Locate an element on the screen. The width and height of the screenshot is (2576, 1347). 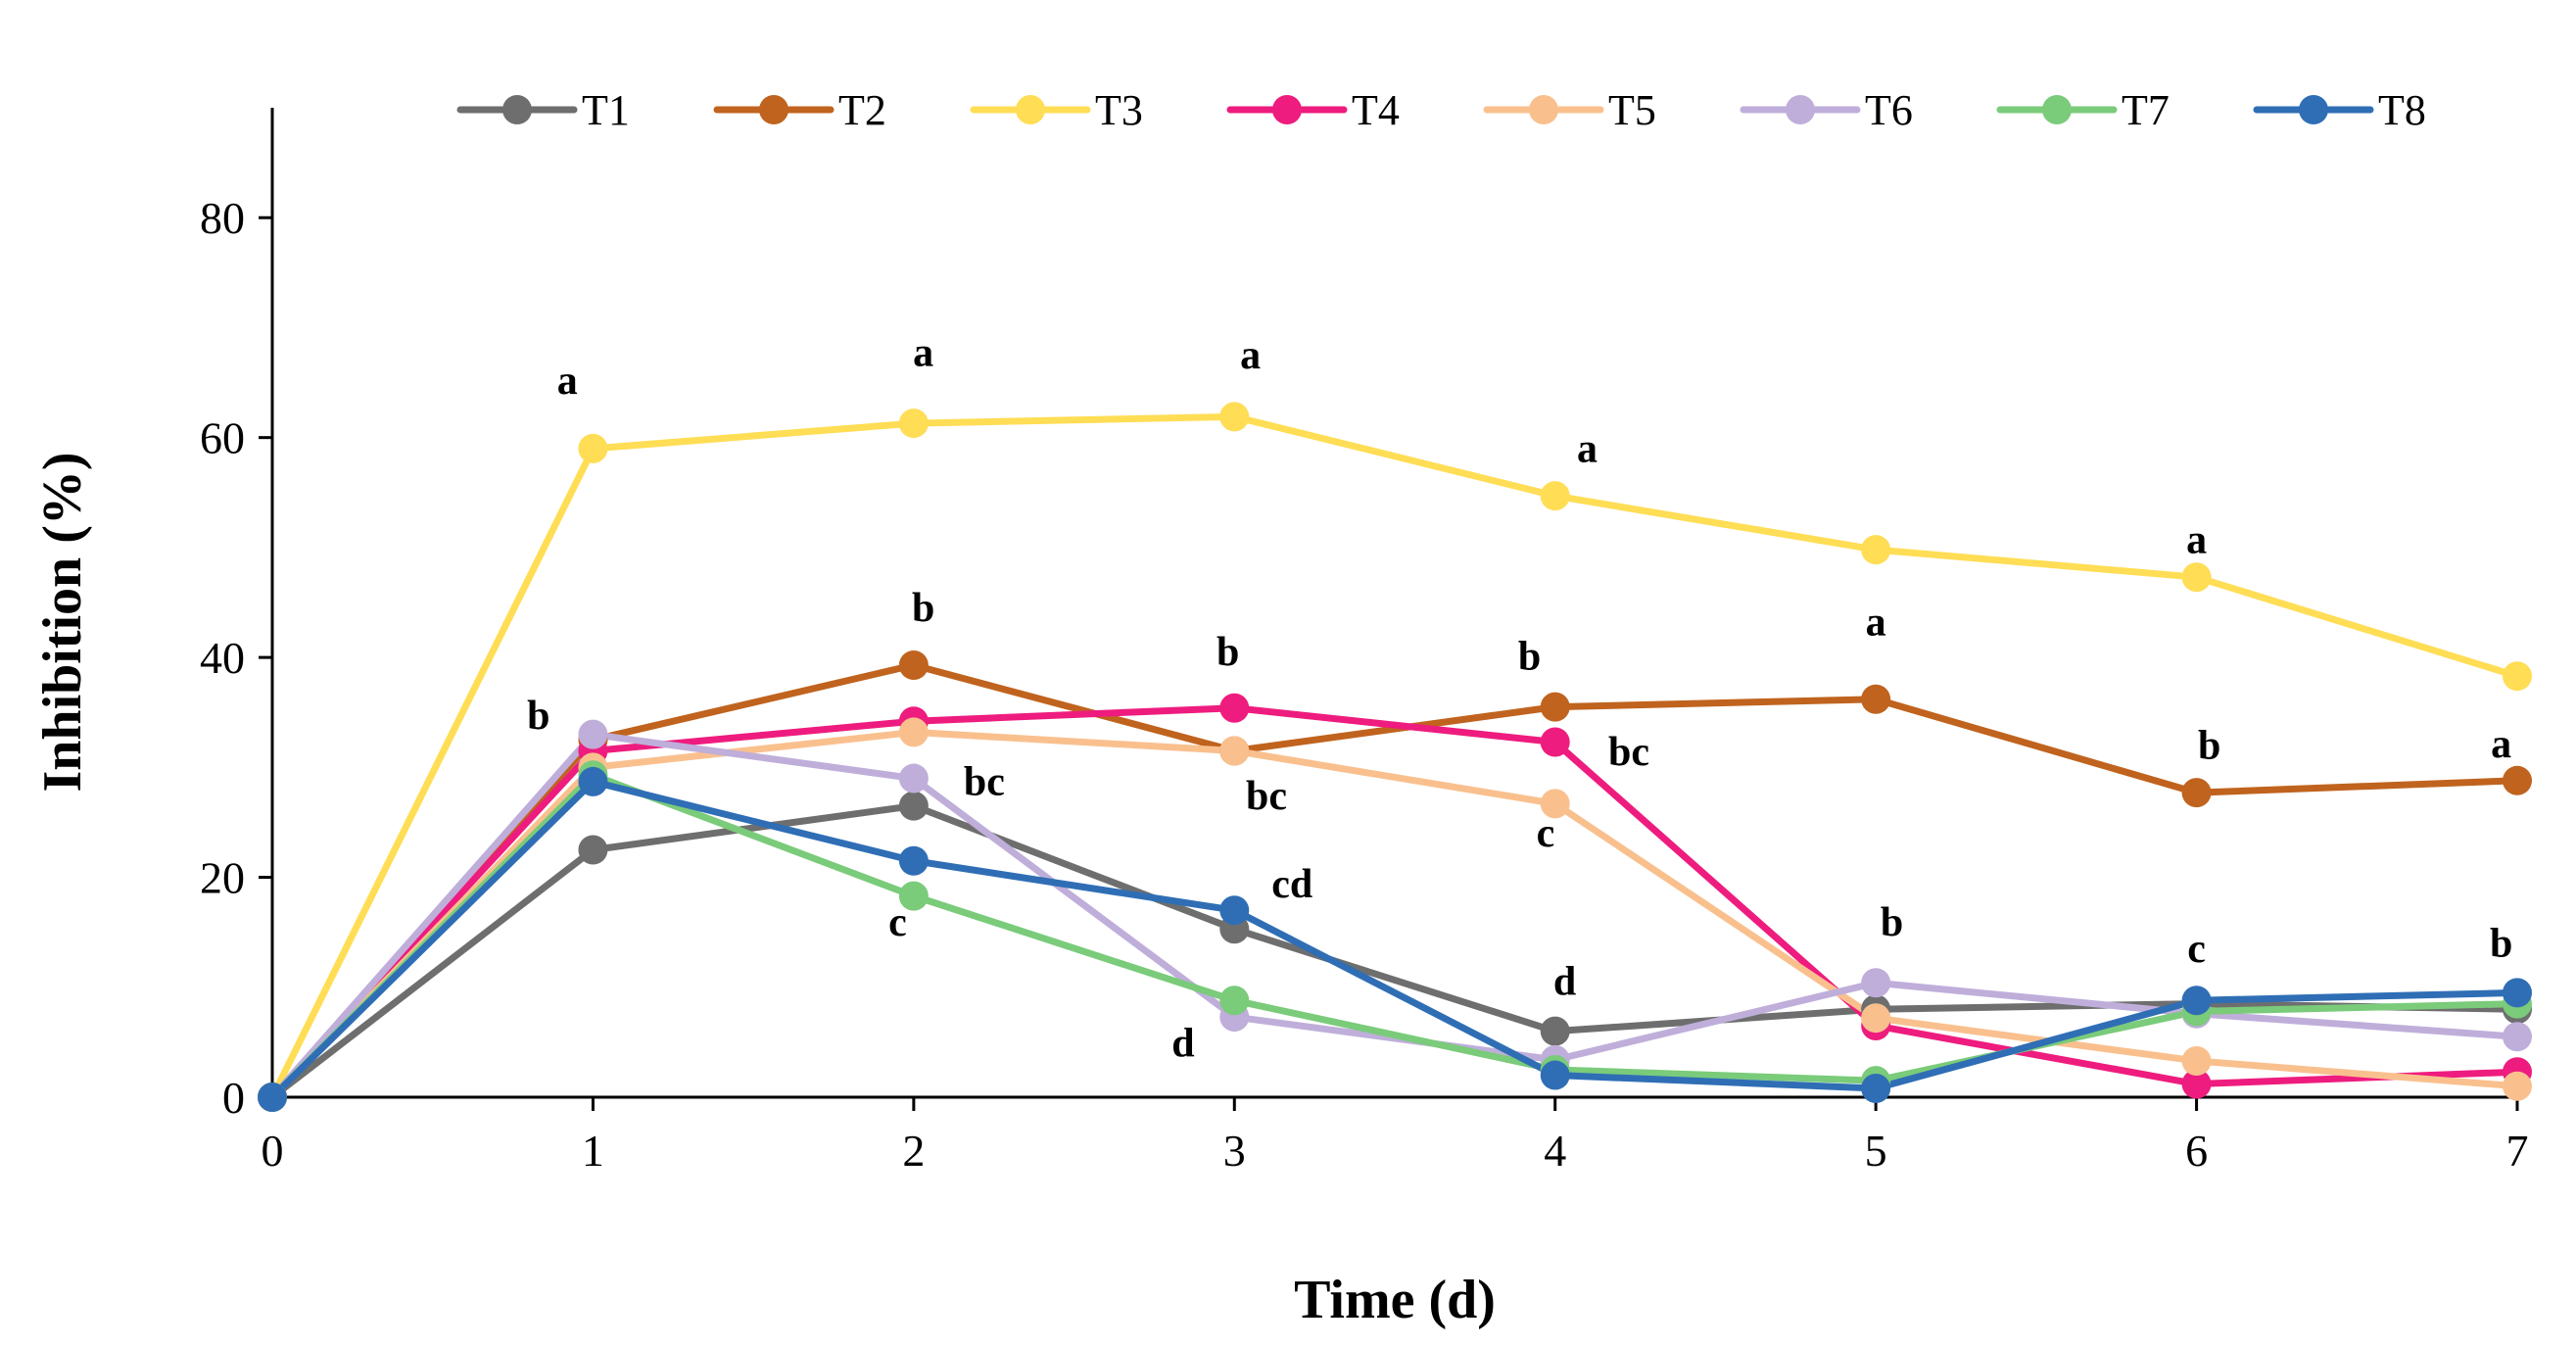
y-tick-label: 20 is located at coordinates (222, 878).